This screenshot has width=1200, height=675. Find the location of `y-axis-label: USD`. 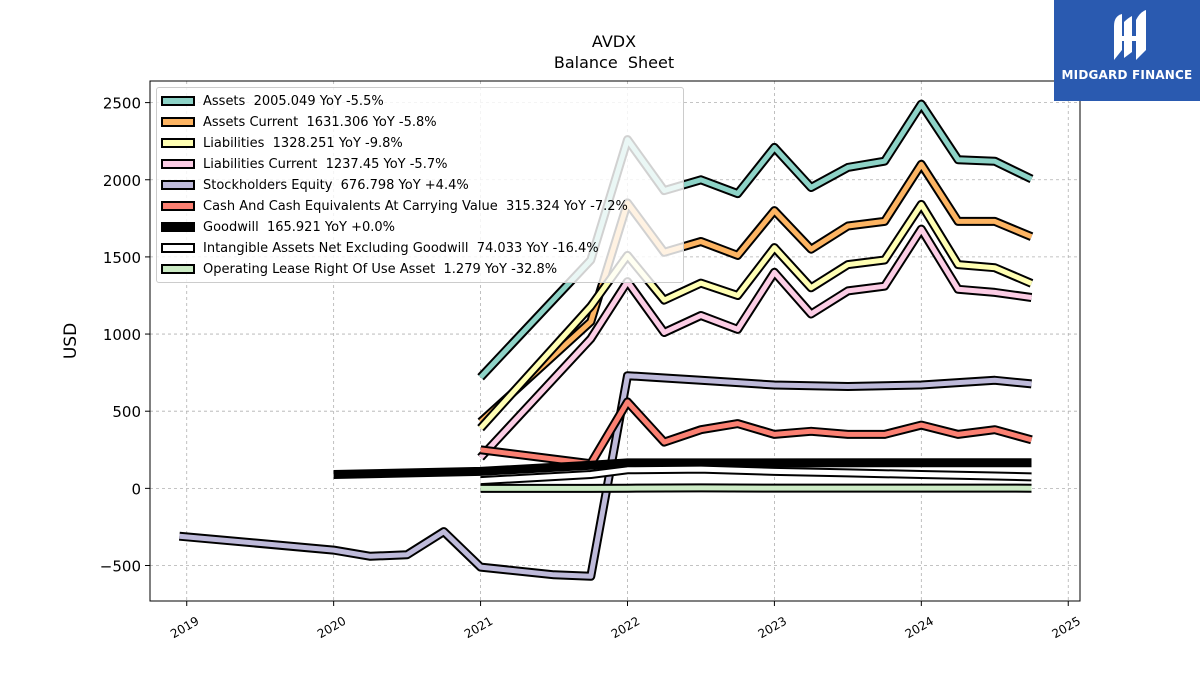

y-axis-label: USD is located at coordinates (71, 341).